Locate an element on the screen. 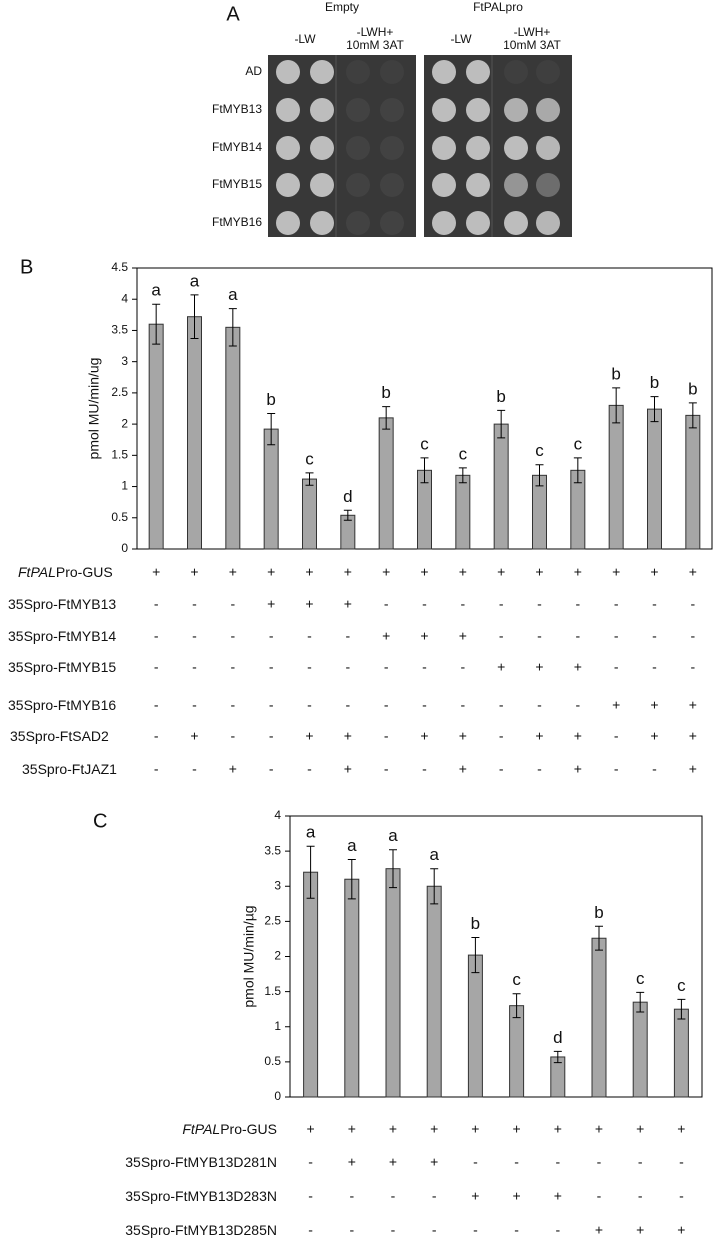 The image size is (714, 1257). row-label: FtMYB13 is located at coordinates (237, 109).